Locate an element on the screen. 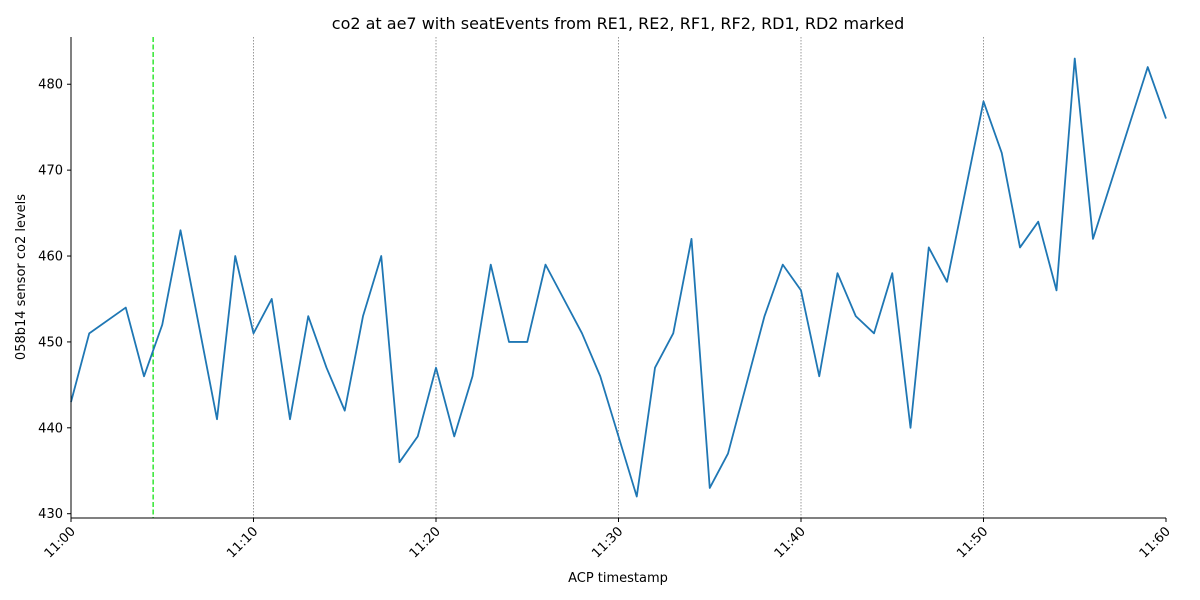 This screenshot has width=1200, height=600. y-tick-label: 470 is located at coordinates (50, 171).